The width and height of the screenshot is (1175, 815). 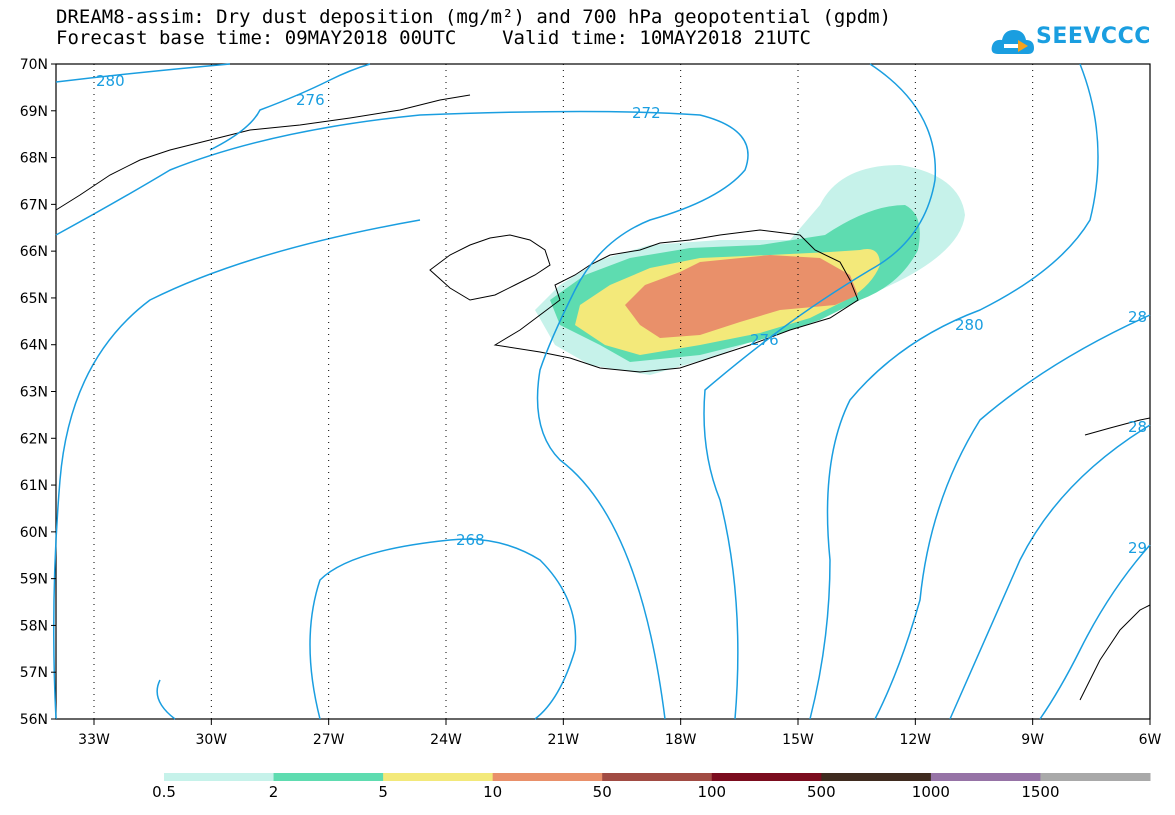 I want to click on logo-text: SEEVCCC, so click(x=1093, y=36).